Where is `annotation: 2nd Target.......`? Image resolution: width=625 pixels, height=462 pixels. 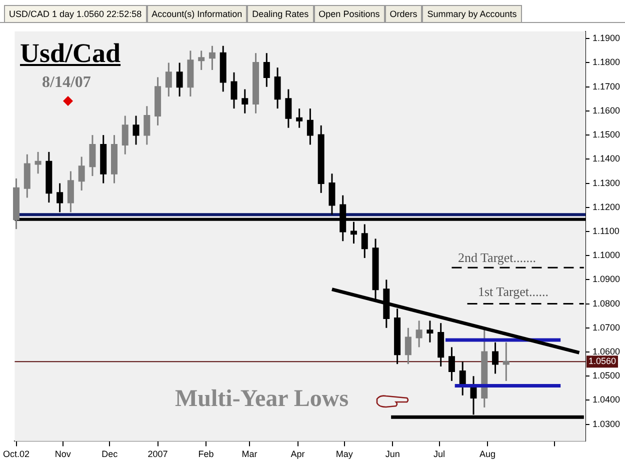 annotation: 2nd Target....... is located at coordinates (497, 258).